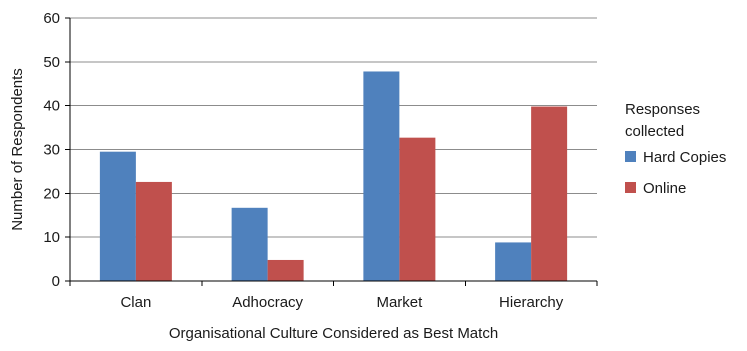  I want to click on bar-market-hard-copies, so click(381, 176).